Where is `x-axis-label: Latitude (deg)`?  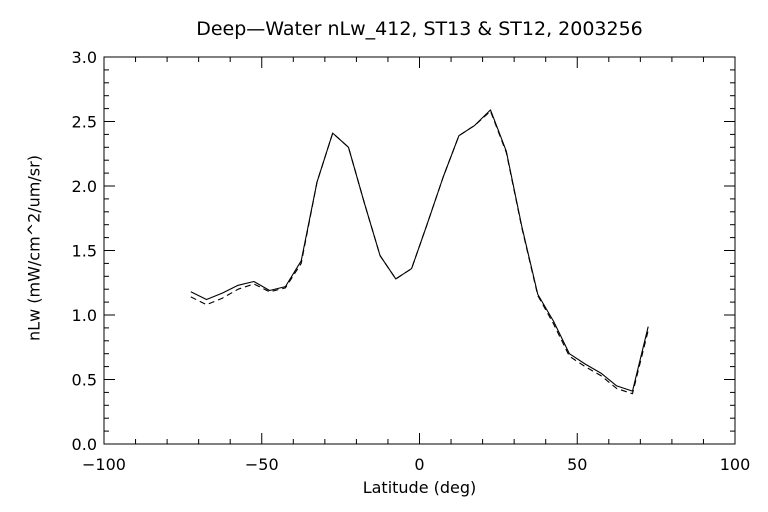
x-axis-label: Latitude (deg) is located at coordinates (419, 487).